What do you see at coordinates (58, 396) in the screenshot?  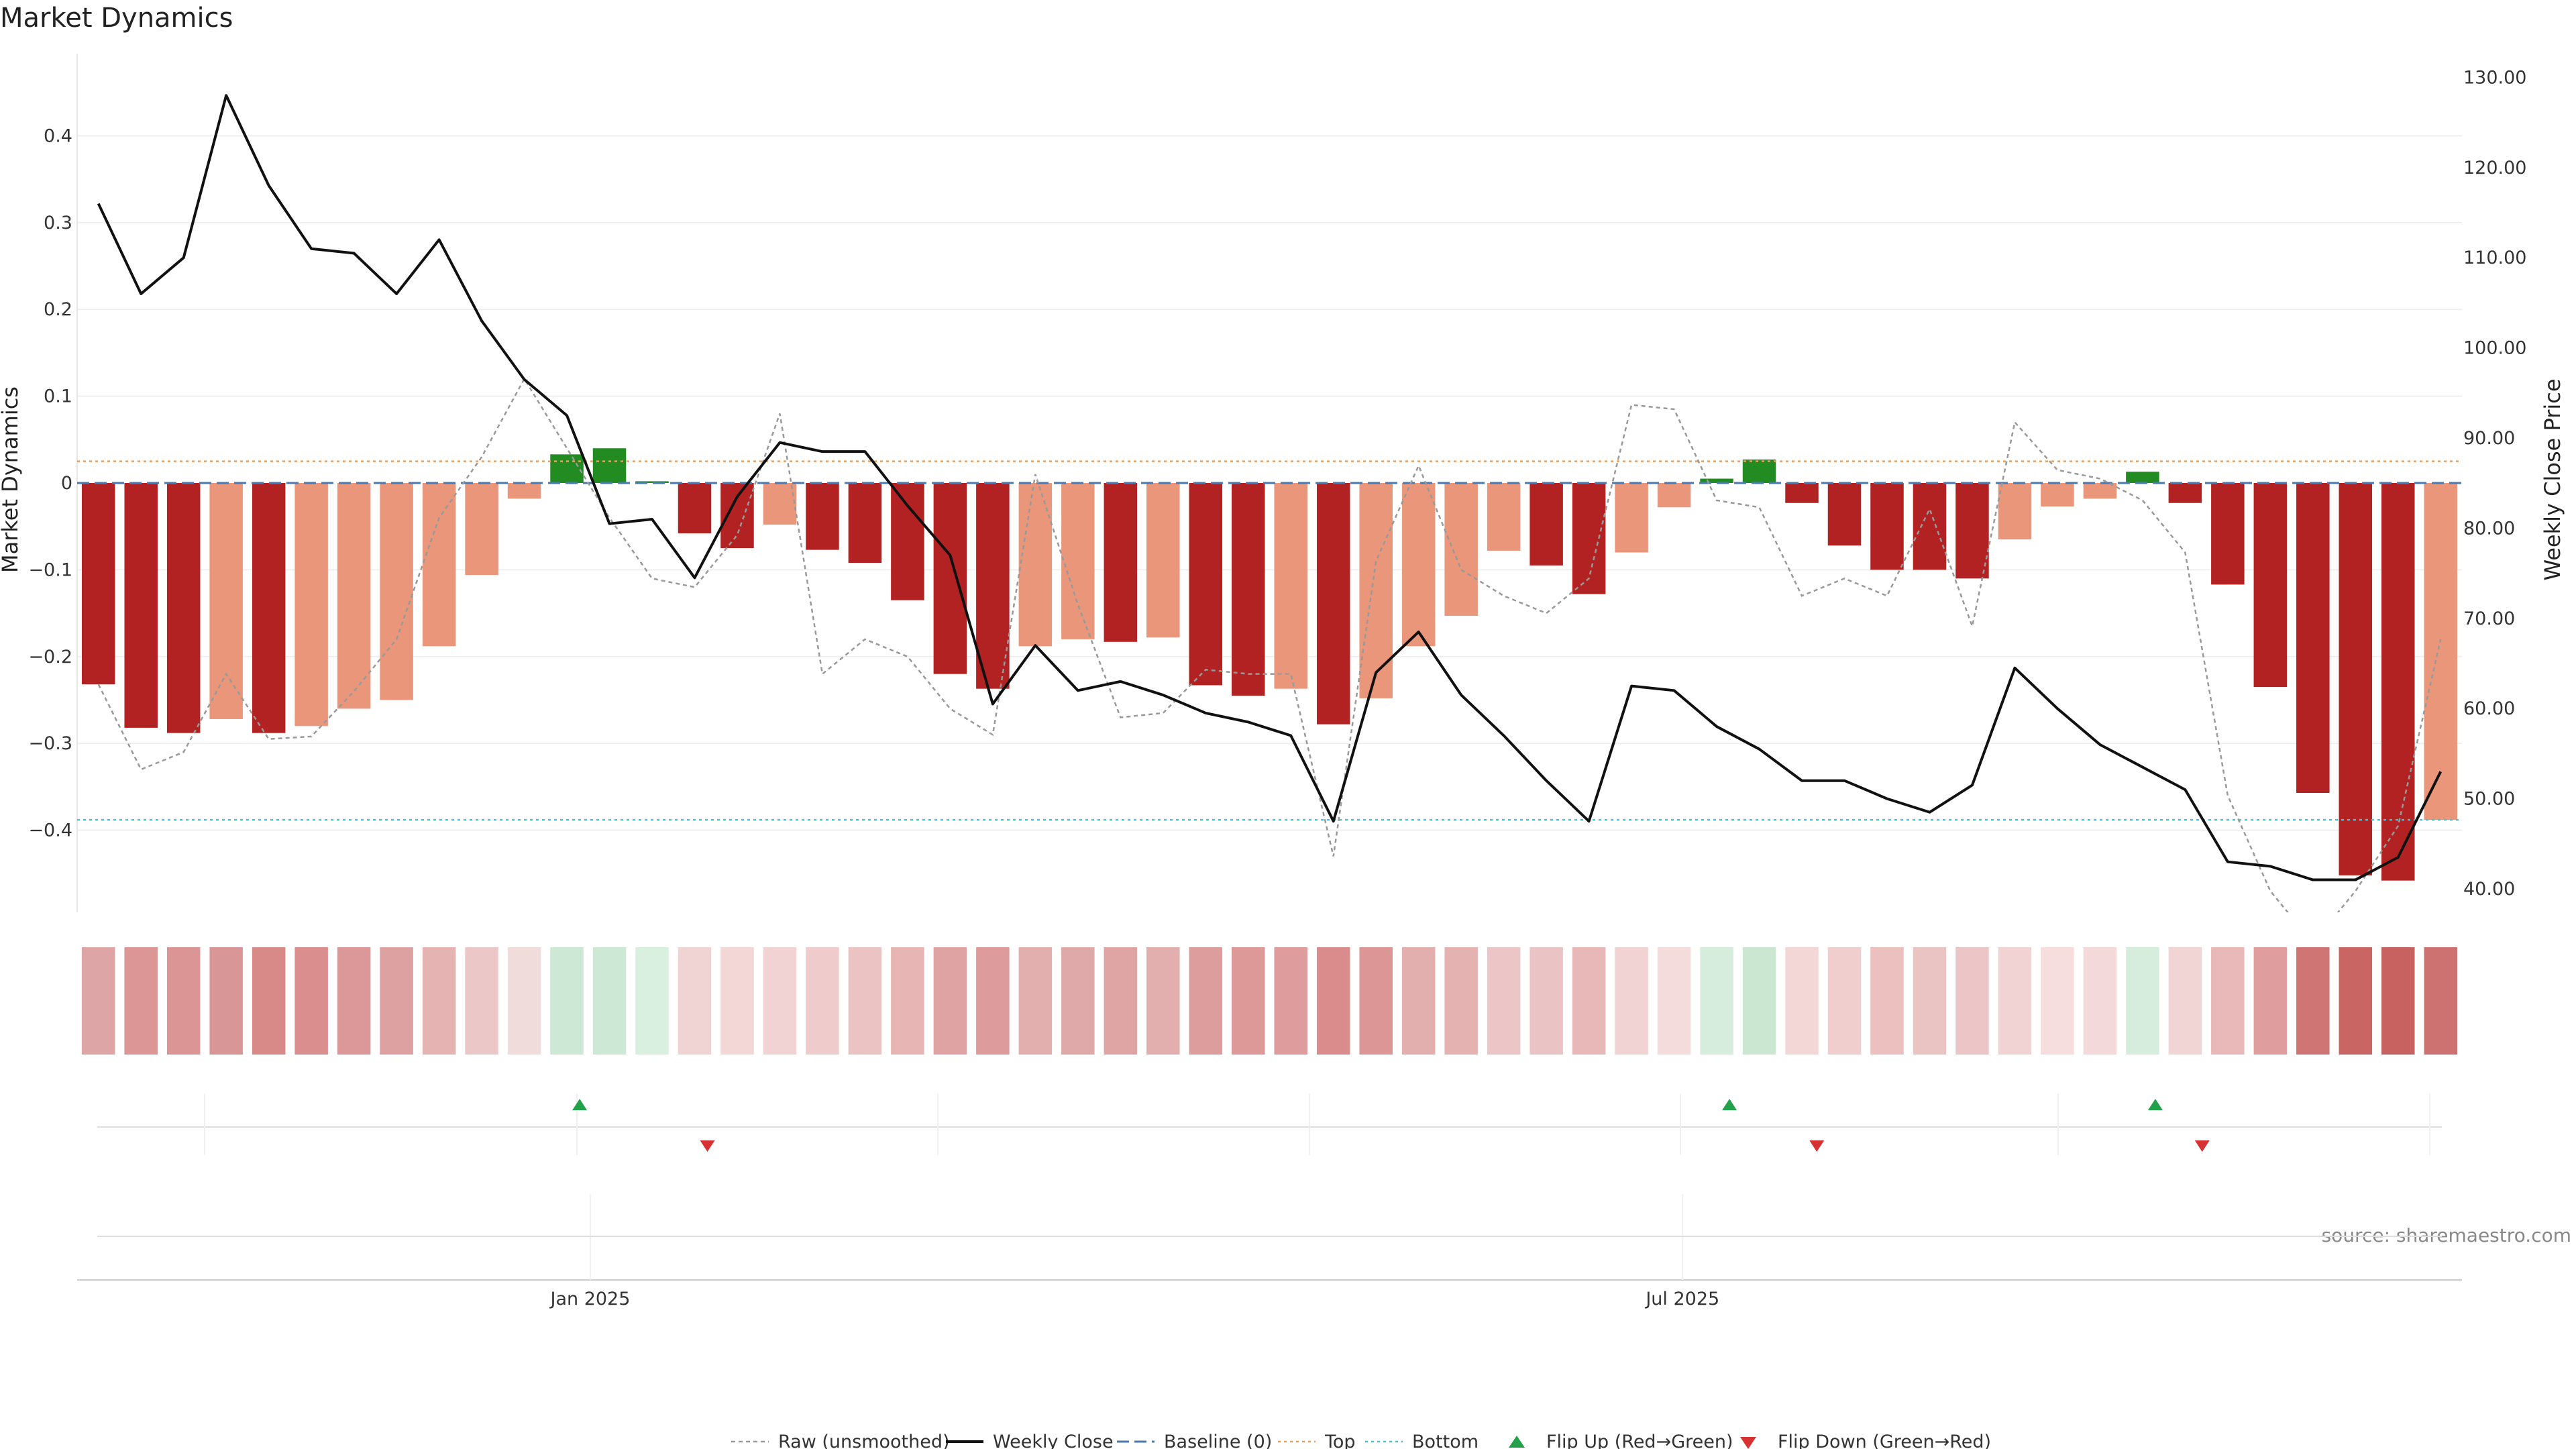 I see `y-left-tick-label: 0.1` at bounding box center [58, 396].